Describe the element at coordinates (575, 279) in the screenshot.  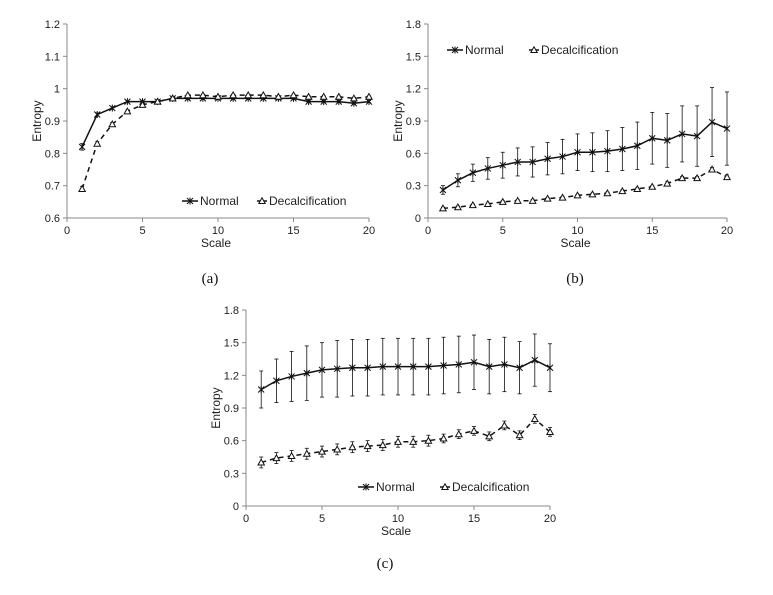
I see `panel-caption: (b)` at that location.